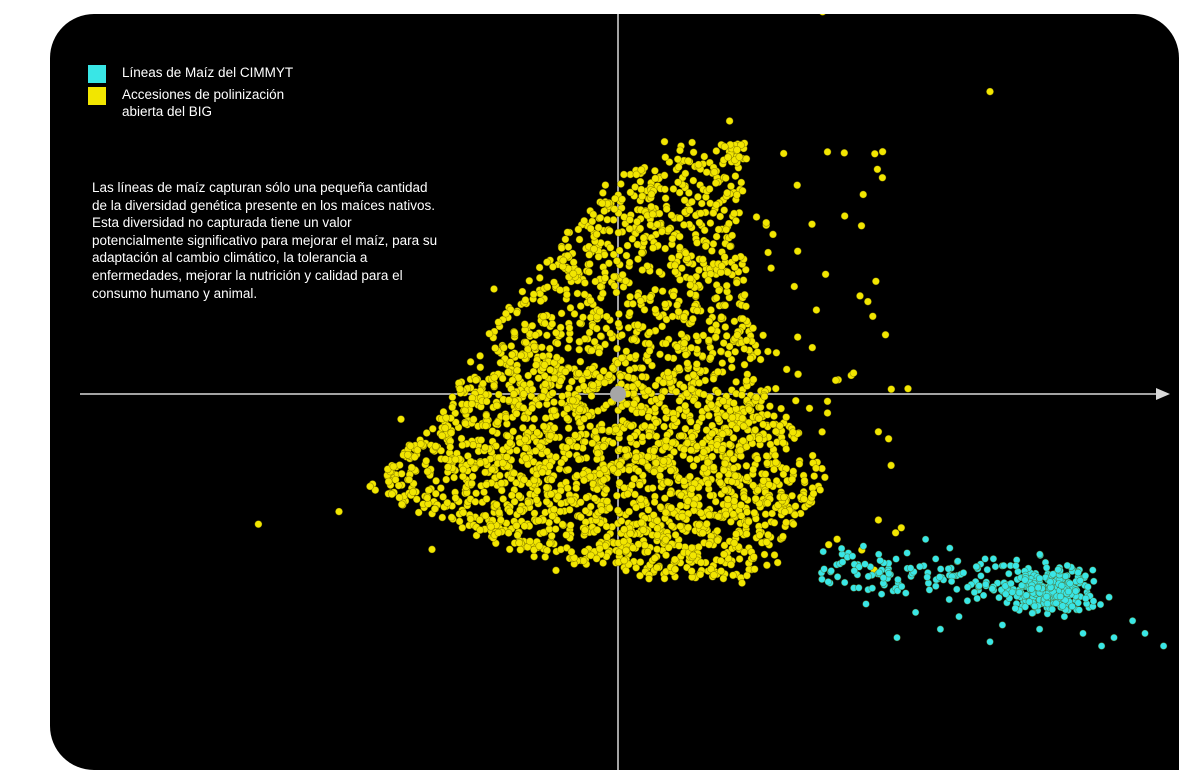 Image resolution: width=1179 pixels, height=770 pixels. Describe the element at coordinates (853, 373) in the screenshot. I see `point-big-key` at that location.